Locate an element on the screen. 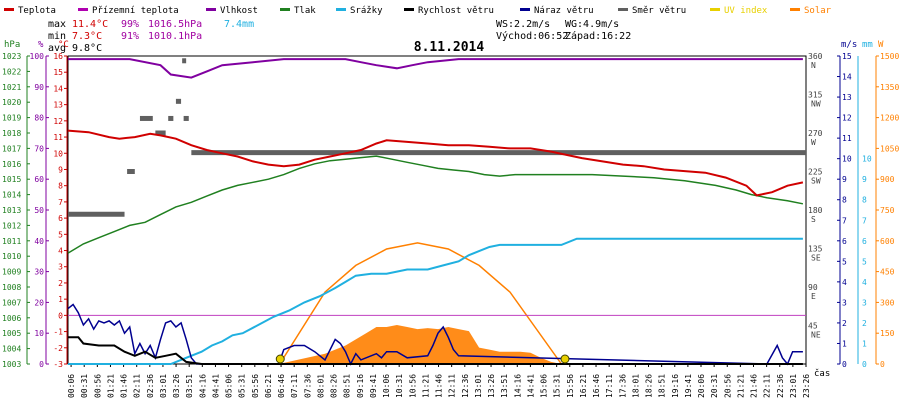  humidity-tick-label: 60 is located at coordinates (39, 179).